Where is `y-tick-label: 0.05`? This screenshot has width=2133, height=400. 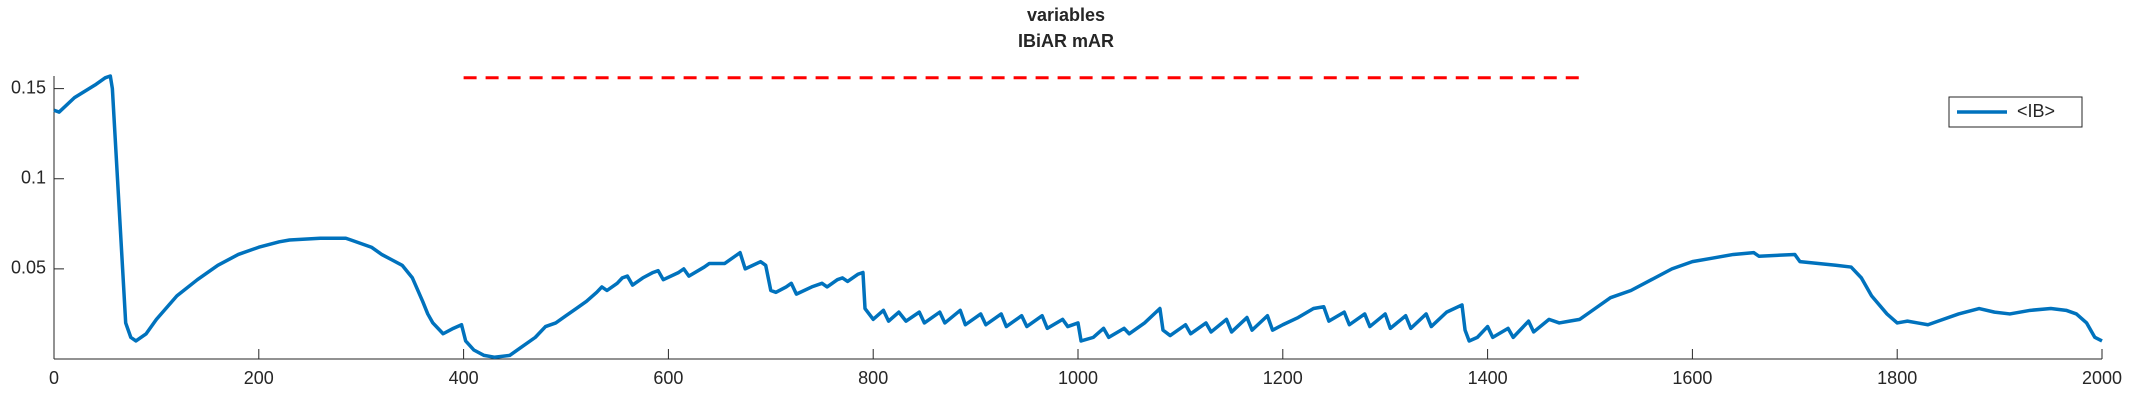 y-tick-label: 0.05 is located at coordinates (28, 268).